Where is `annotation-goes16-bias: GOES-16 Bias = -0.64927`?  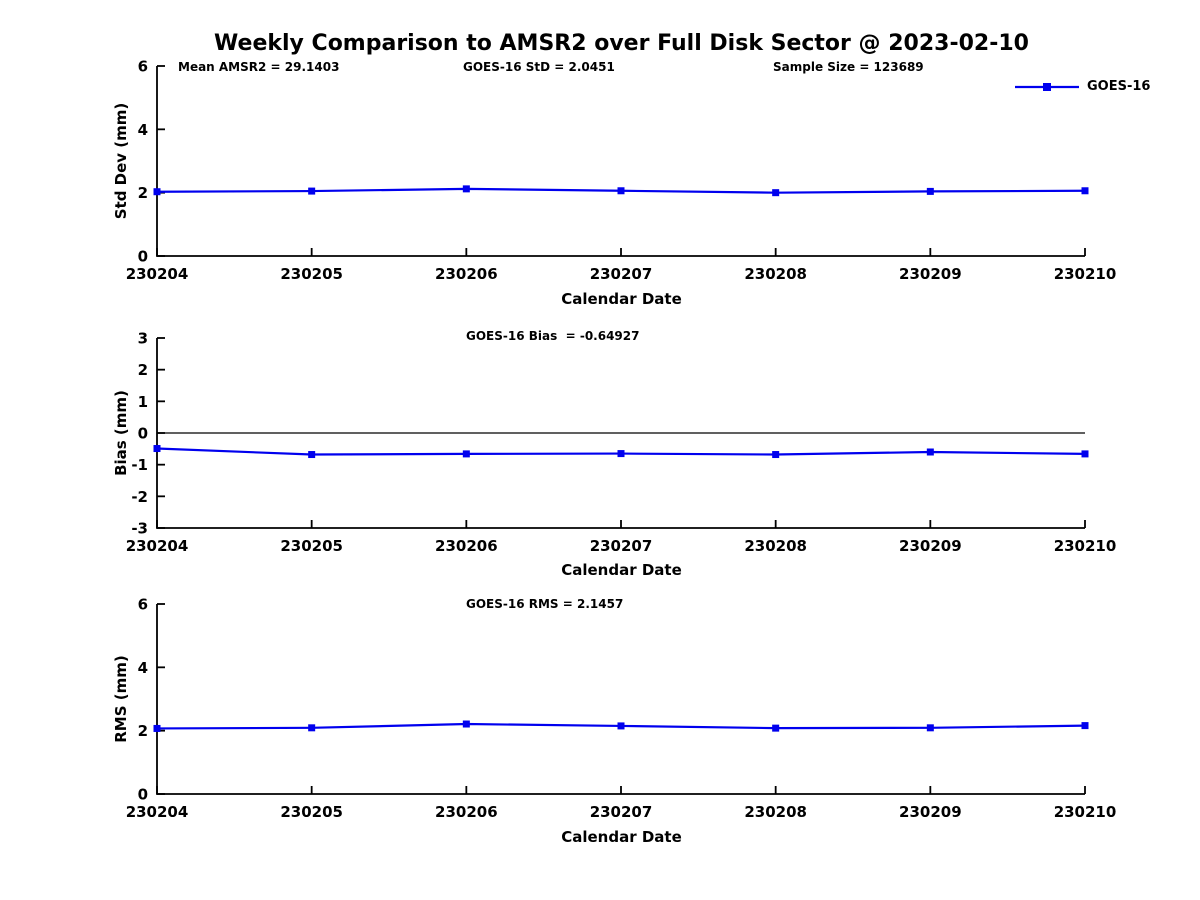
annotation-goes16-bias: GOES-16 Bias = -0.64927 is located at coordinates (553, 336).